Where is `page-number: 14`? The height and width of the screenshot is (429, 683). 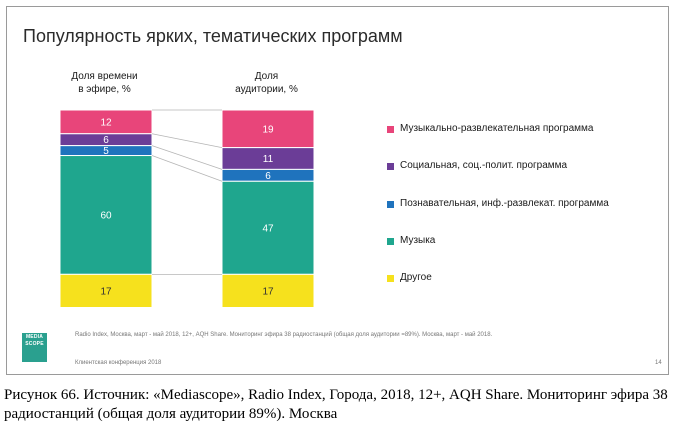
page-number: 14 is located at coordinates (658, 363).